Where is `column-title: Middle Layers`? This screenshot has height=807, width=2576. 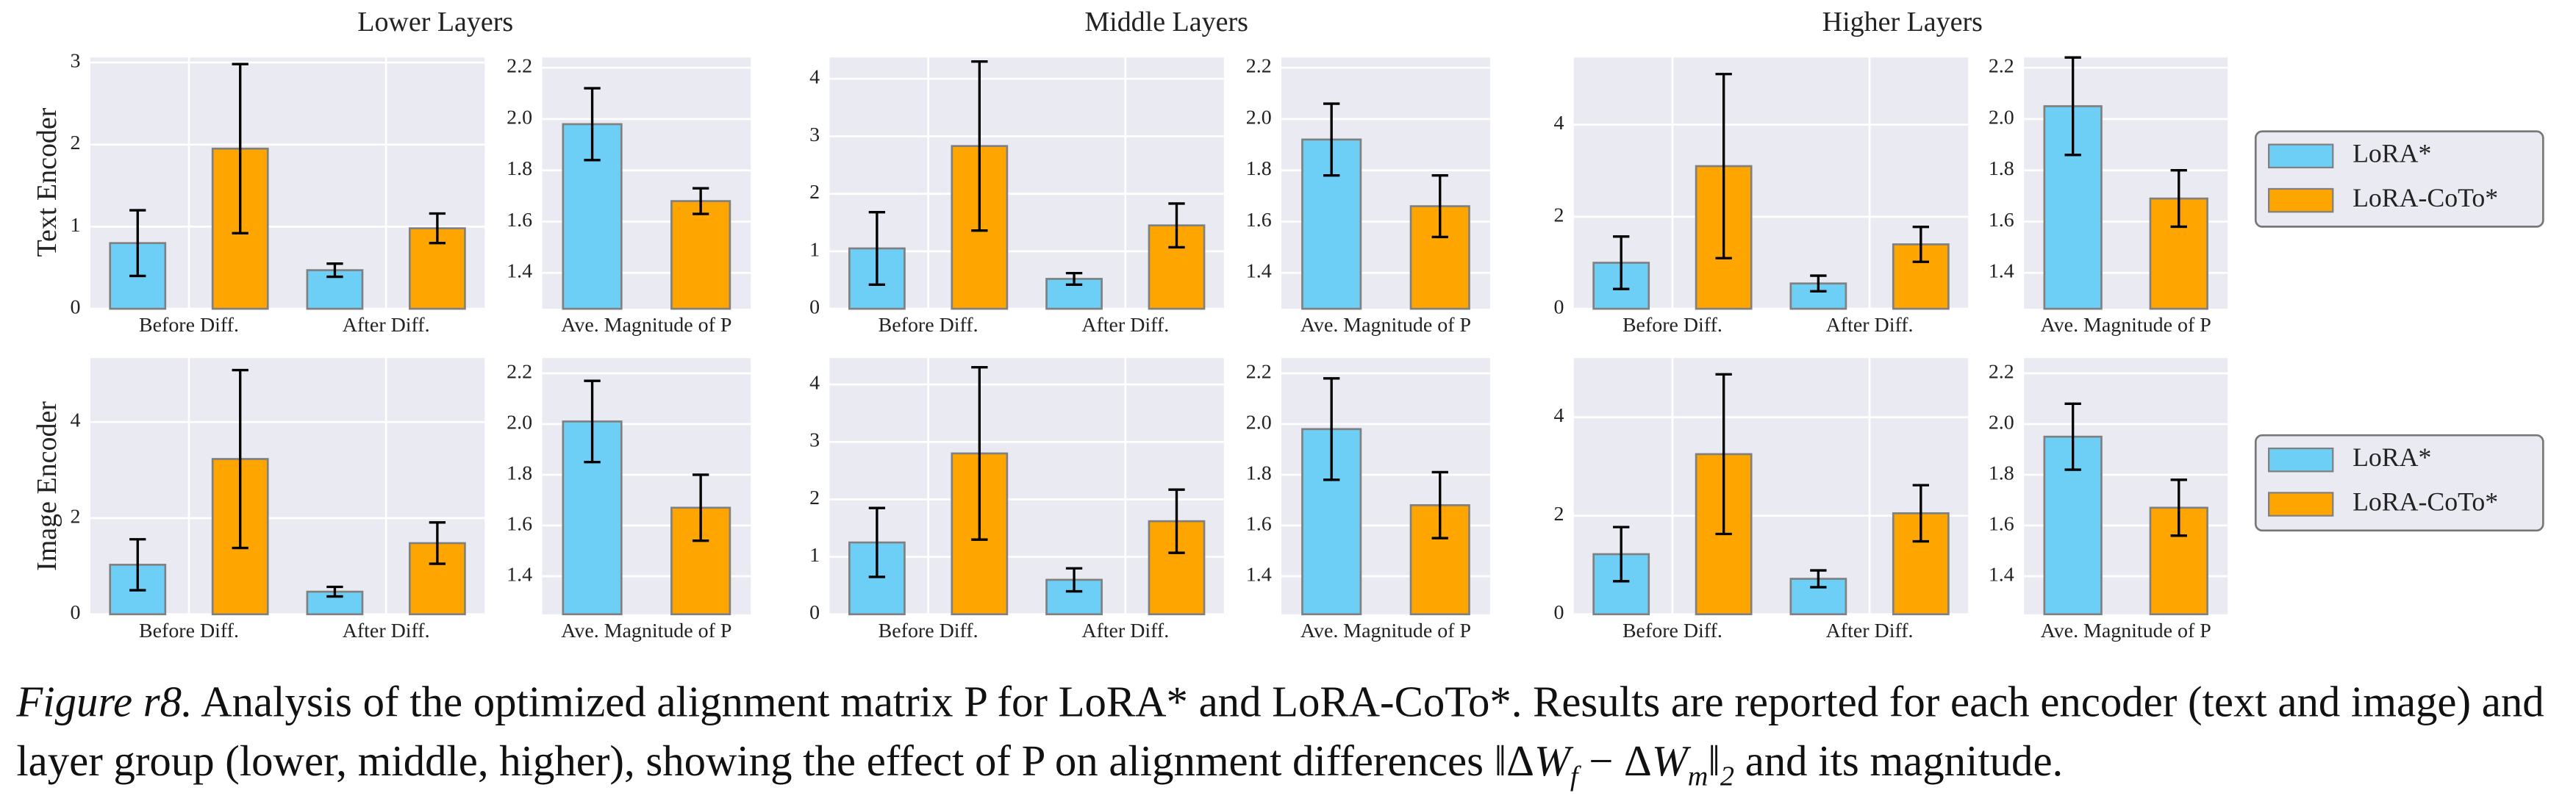
column-title: Middle Layers is located at coordinates (1166, 22).